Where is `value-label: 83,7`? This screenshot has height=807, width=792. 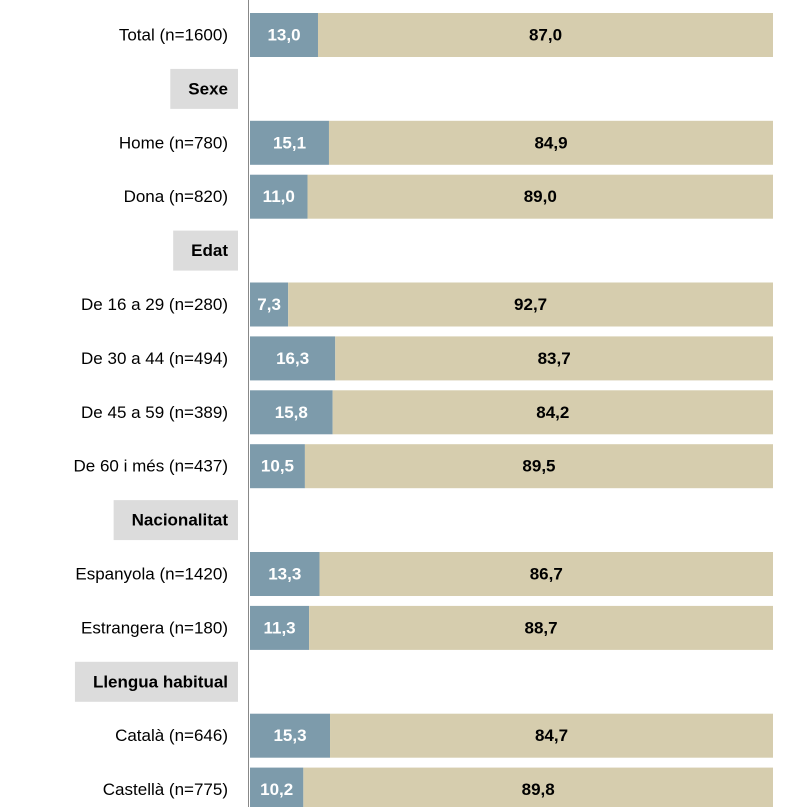
value-label: 83,7 is located at coordinates (554, 358).